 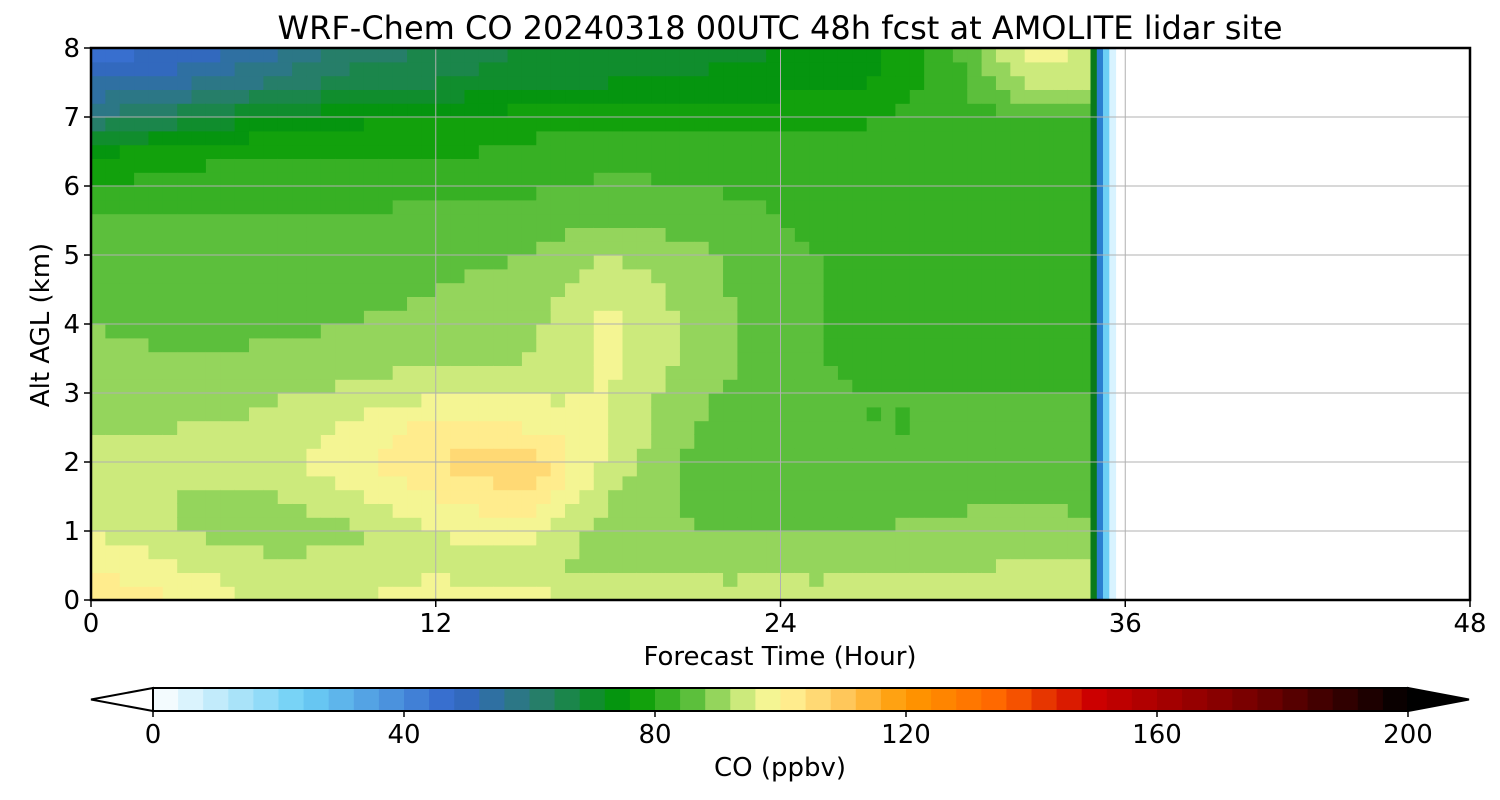 I want to click on y-tick-label: 5, so click(x=71, y=256).